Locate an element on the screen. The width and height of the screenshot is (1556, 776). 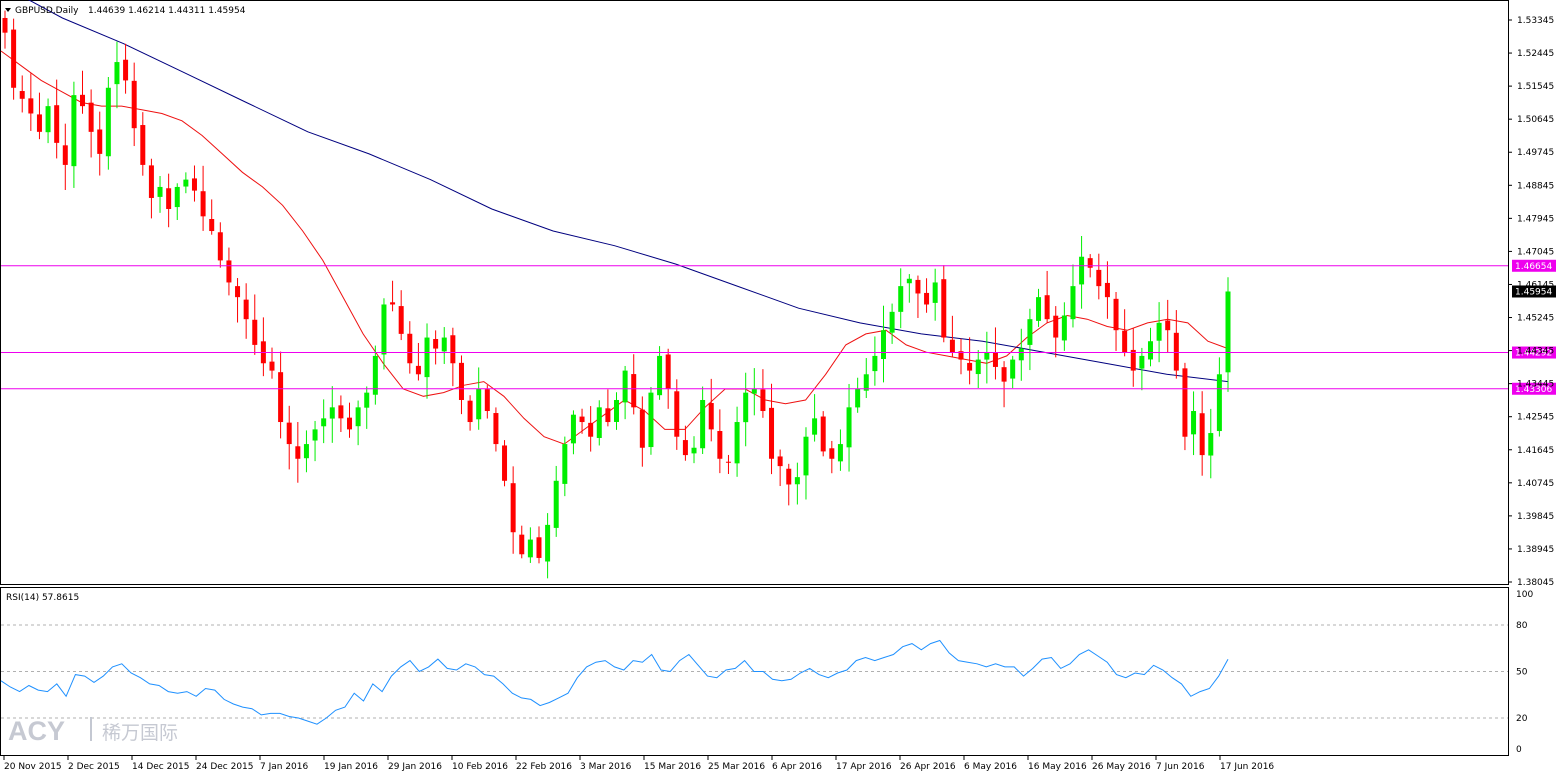
rsi-tick-label: 100 is located at coordinates (1524, 595).